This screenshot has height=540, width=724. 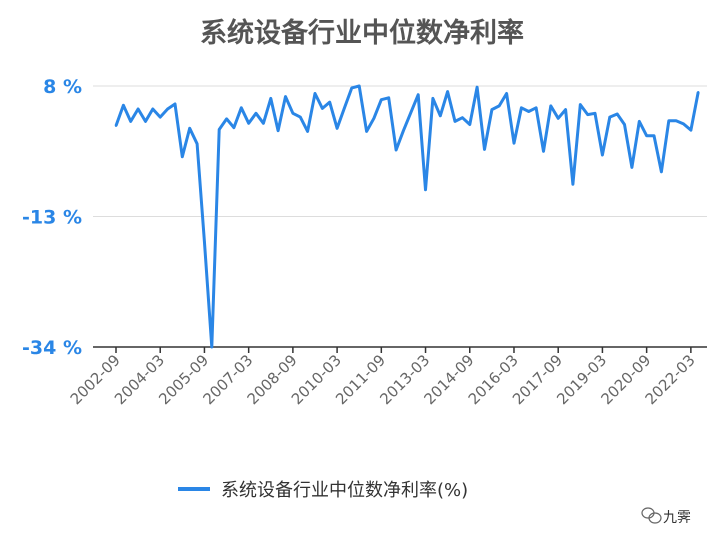 What do you see at coordinates (651, 515) in the screenshot?
I see `wechat-icon` at bounding box center [651, 515].